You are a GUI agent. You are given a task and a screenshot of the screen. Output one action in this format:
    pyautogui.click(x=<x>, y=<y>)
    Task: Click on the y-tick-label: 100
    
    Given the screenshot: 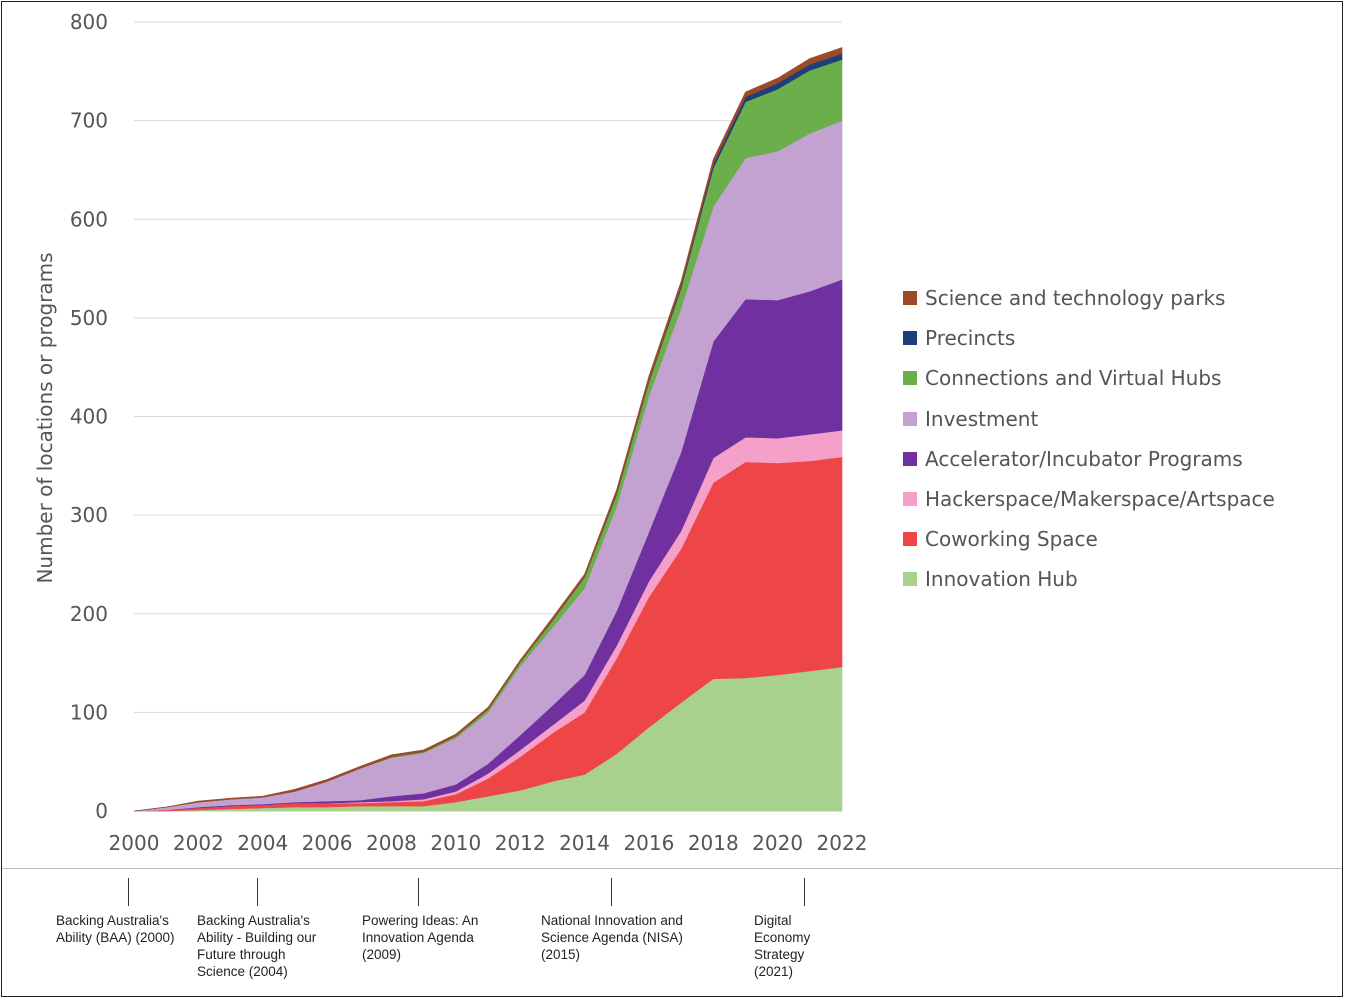 What is the action you would take?
    pyautogui.click(x=89, y=712)
    